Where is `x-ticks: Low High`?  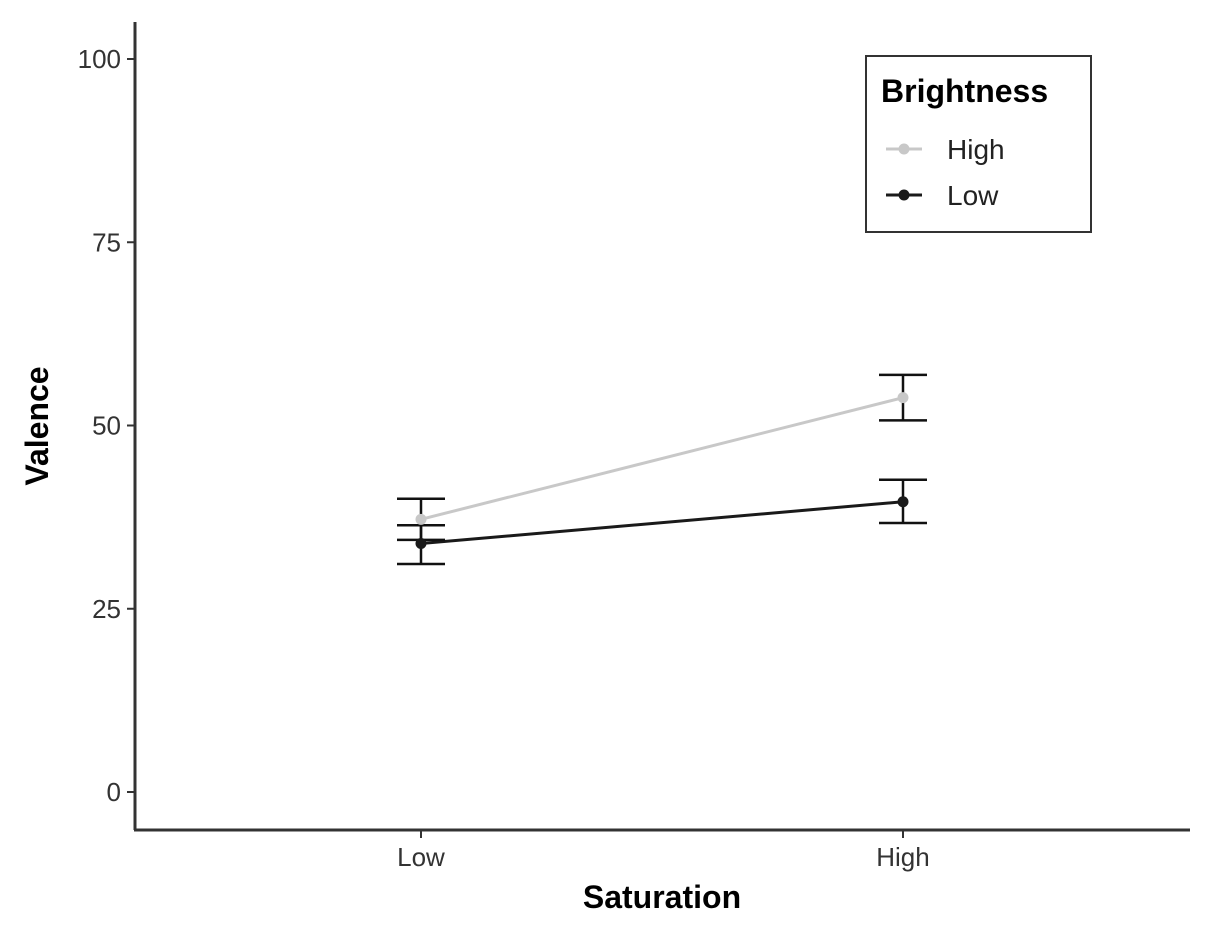
x-ticks: Low High is located at coordinates (663, 851).